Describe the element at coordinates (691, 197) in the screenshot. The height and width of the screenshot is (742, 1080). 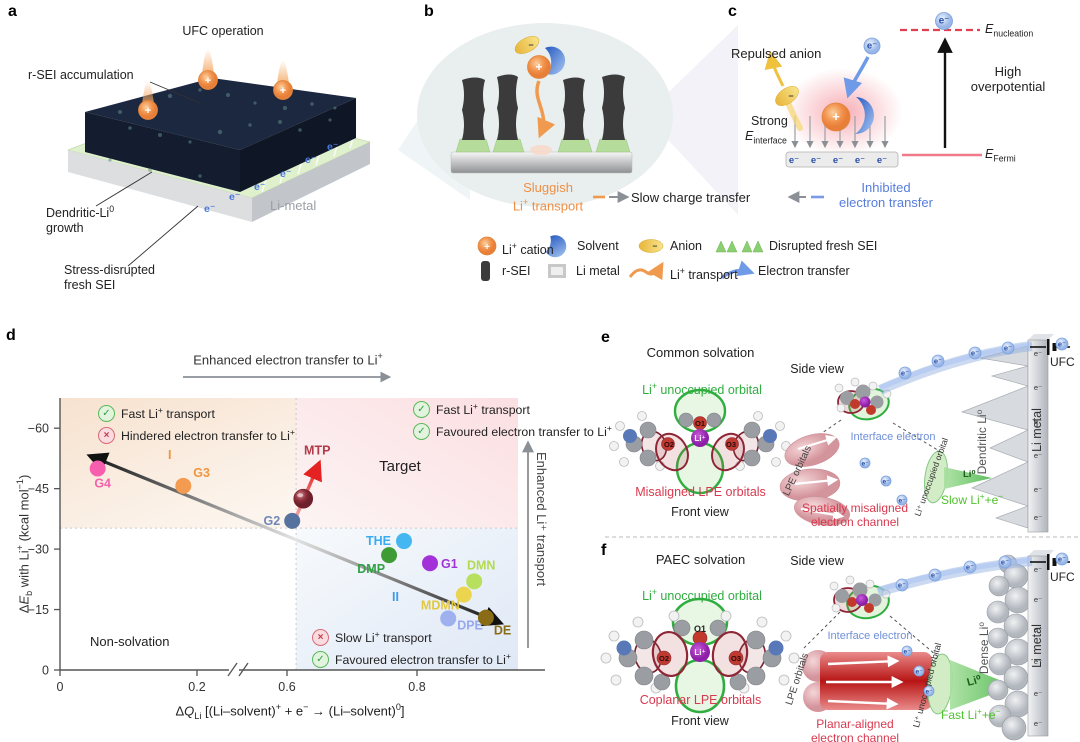
I see `slow-charge-transfer-label: Slow charge transfer` at that location.